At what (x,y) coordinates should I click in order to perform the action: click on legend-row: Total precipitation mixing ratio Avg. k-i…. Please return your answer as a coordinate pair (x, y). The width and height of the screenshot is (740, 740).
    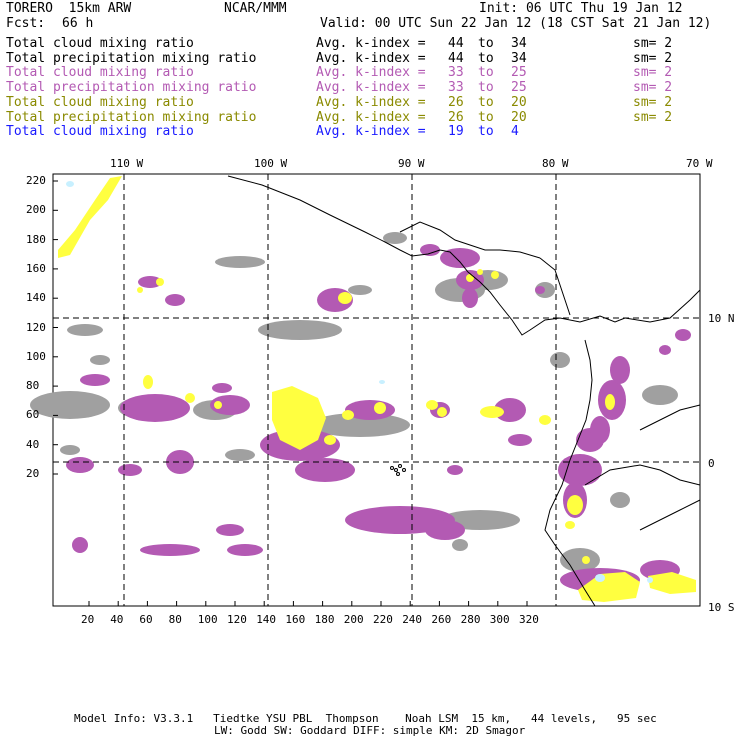
    Looking at the image, I should click on (371, 58).